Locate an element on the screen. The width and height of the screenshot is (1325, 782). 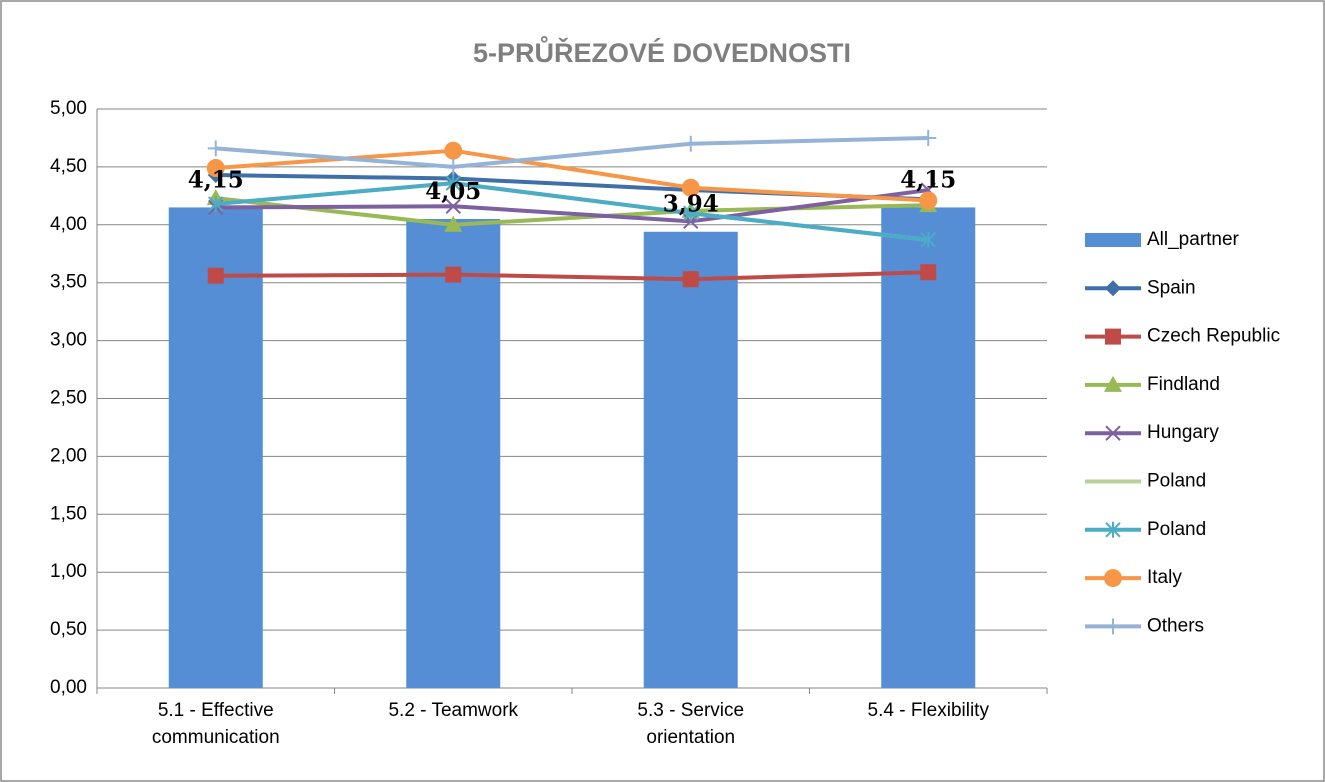
y-tick-label: 1,50 is located at coordinates (68, 513).